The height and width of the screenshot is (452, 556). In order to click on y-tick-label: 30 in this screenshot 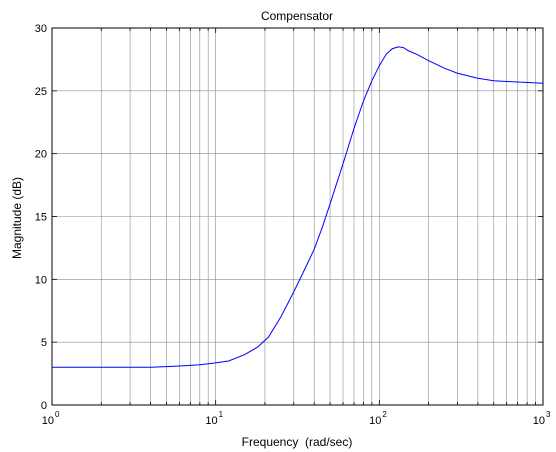, I will do `click(41, 29)`.